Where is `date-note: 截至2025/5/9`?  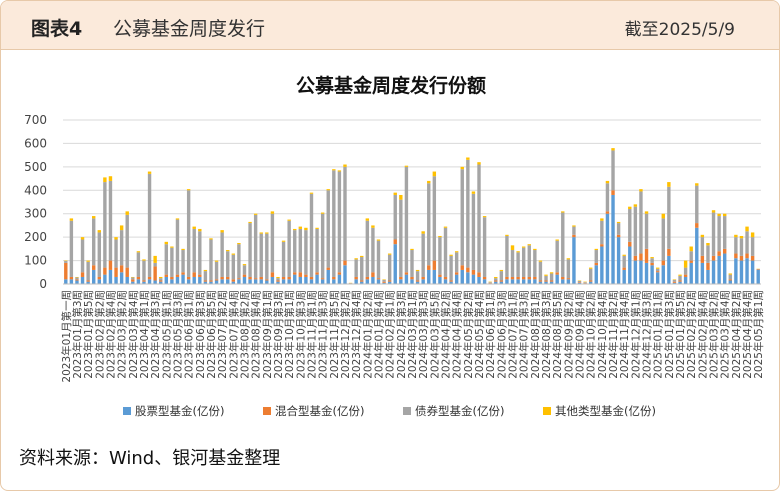 date-note: 截至2025/5/9 is located at coordinates (679, 30).